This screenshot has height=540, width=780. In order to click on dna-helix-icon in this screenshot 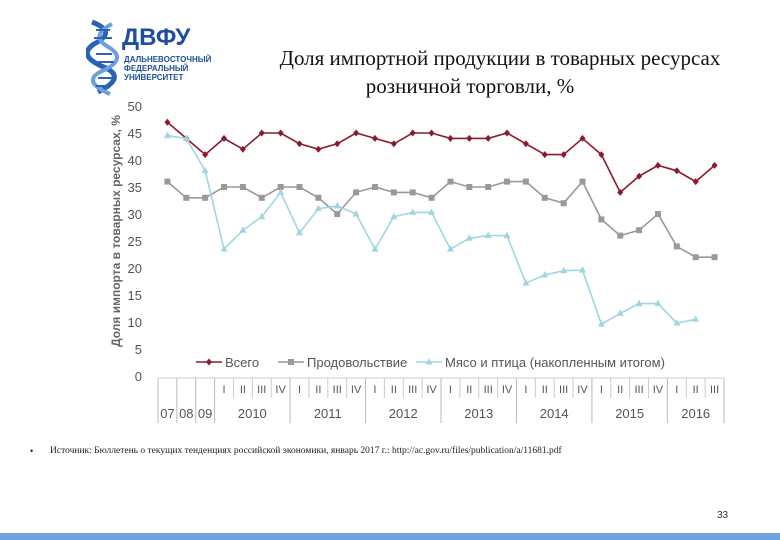, I will do `click(102, 57)`.